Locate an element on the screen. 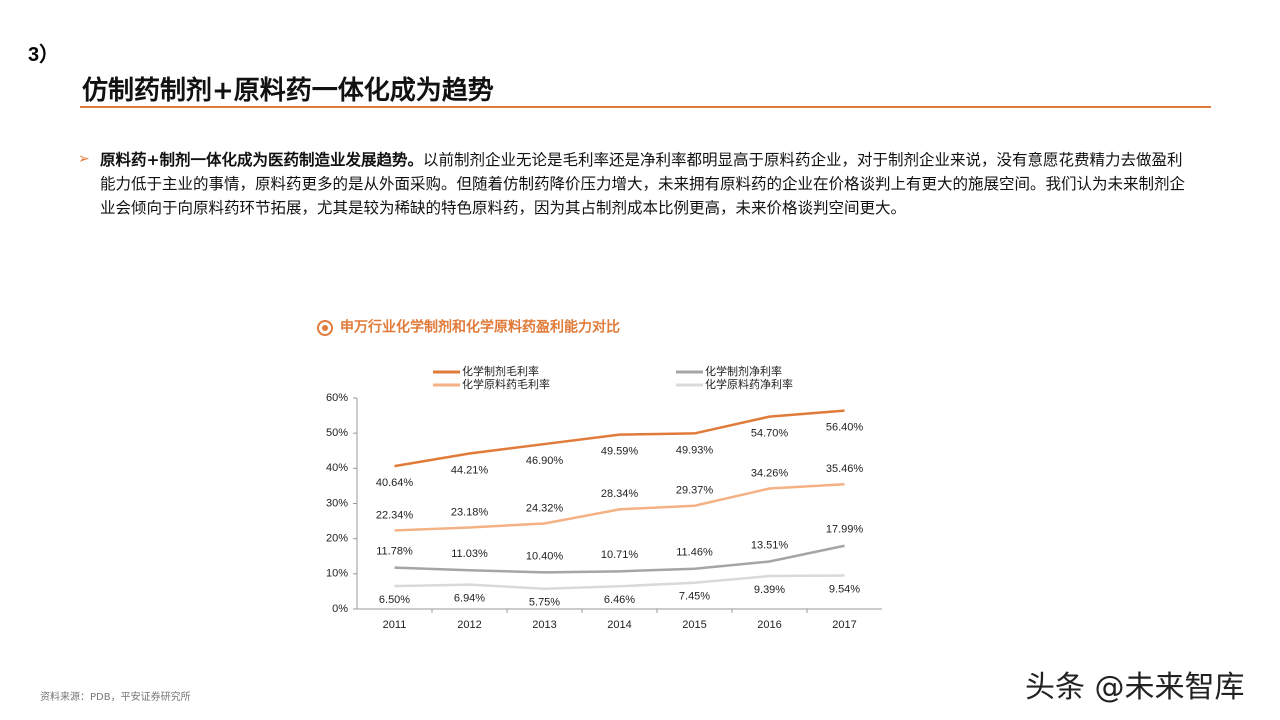 The image size is (1280, 720). data-label: 29.37% is located at coordinates (695, 491).